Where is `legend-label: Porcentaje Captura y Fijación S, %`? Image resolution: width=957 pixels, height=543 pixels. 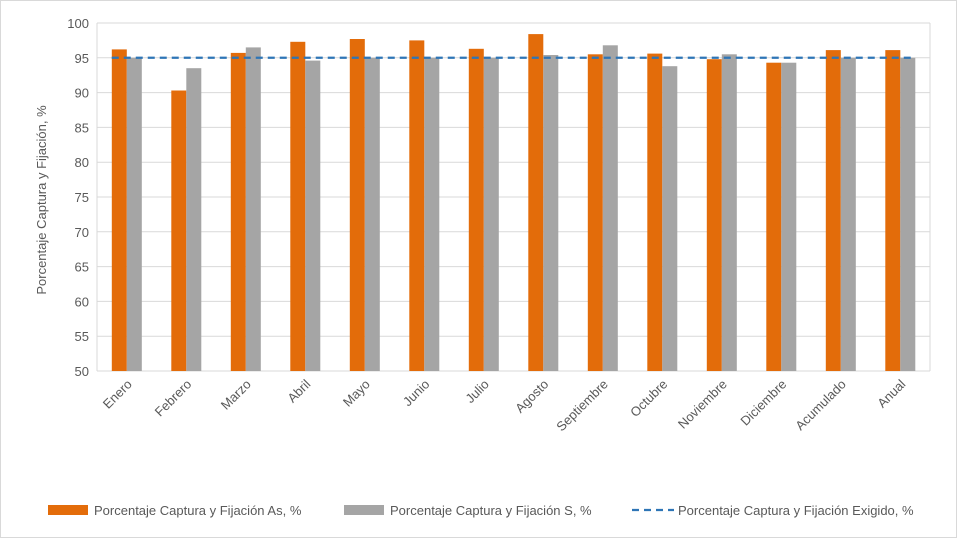
legend-label: Porcentaje Captura y Fijación S, % is located at coordinates (491, 510).